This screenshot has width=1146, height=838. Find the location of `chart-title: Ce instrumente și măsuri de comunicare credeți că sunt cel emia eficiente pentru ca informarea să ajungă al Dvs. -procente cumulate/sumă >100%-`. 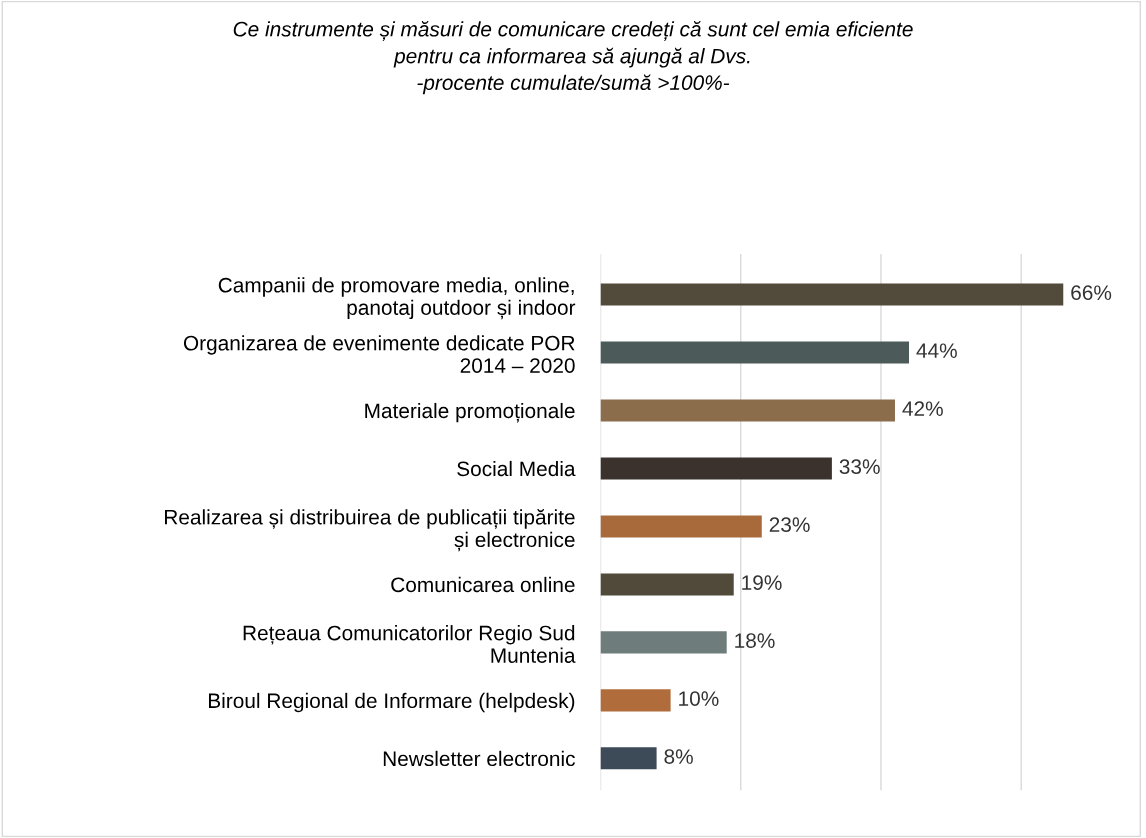

chart-title: Ce instrumente și măsuri de comunicare credeți că sunt cel emia eficiente pentru ca informarea să ajungă al Dvs. -procente cumulate/sumă >100%- is located at coordinates (573, 57).